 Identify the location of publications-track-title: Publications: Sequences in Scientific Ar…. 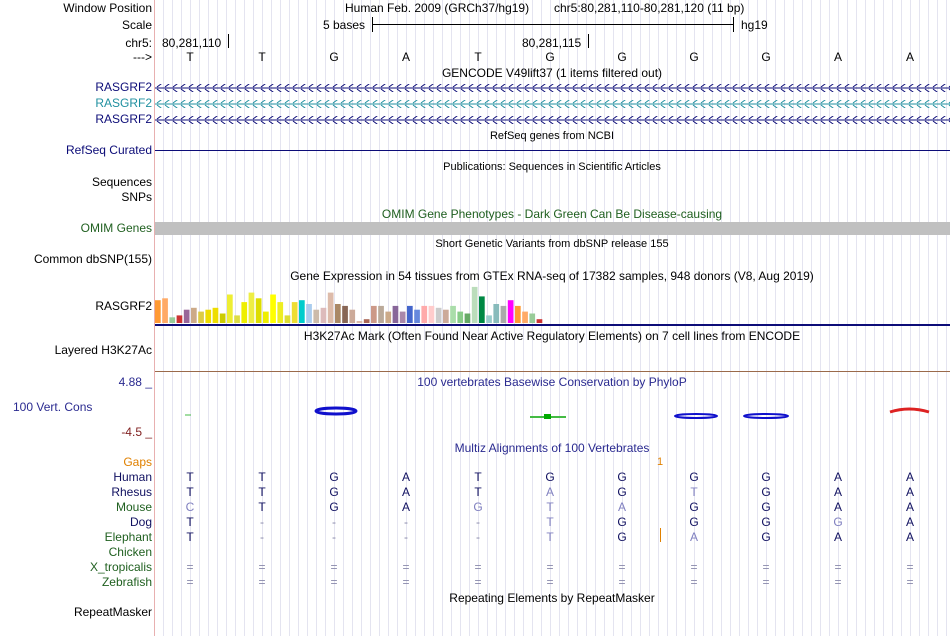
(552, 167).